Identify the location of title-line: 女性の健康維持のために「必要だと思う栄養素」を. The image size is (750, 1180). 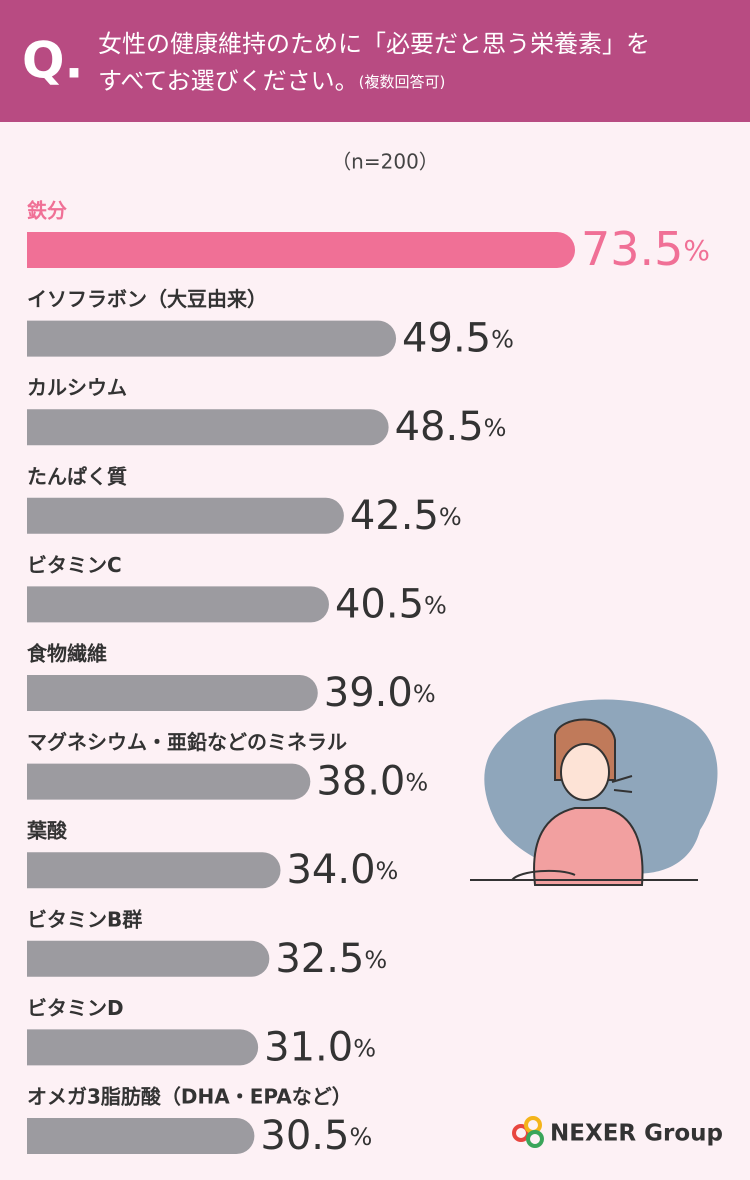
(374, 44).